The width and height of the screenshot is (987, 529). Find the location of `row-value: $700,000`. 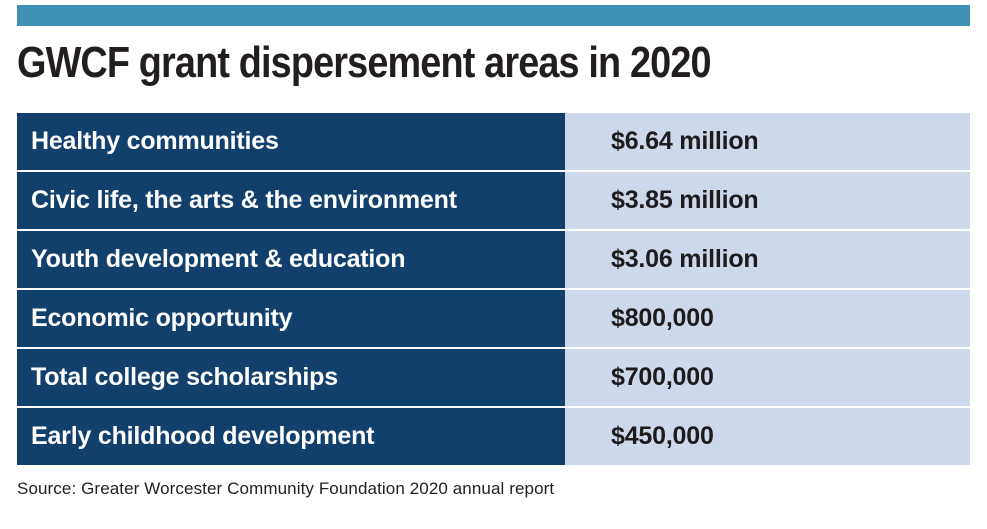

row-value: $700,000 is located at coordinates (767, 377).